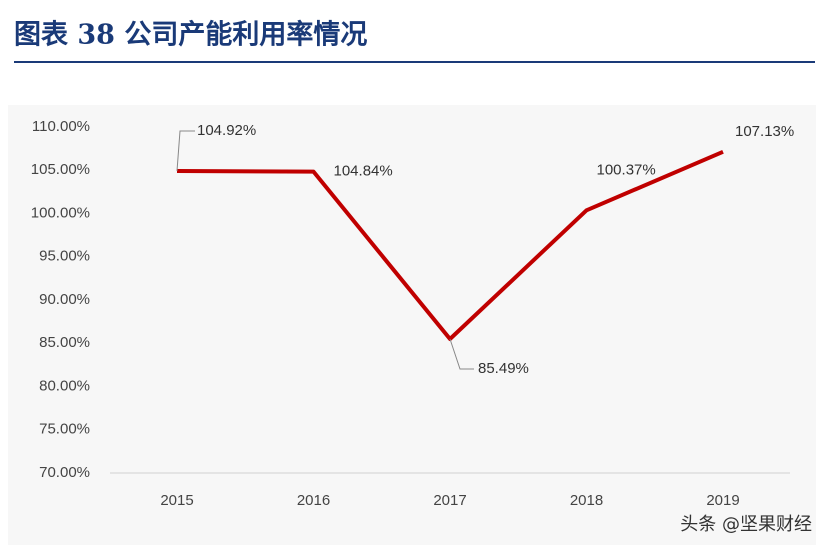 The width and height of the screenshot is (829, 554). What do you see at coordinates (503, 368) in the screenshot?
I see `data-label: 85.49%` at bounding box center [503, 368].